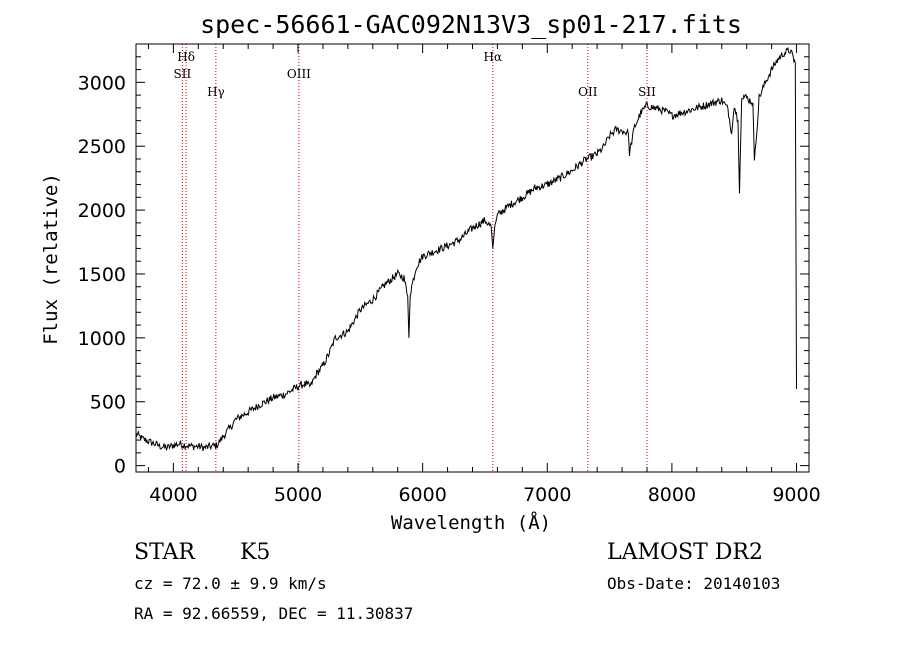 The image size is (900, 654). What do you see at coordinates (230, 583) in the screenshot?
I see `redshift-text: cz = 72.0 ± 9.9 km/s` at bounding box center [230, 583].